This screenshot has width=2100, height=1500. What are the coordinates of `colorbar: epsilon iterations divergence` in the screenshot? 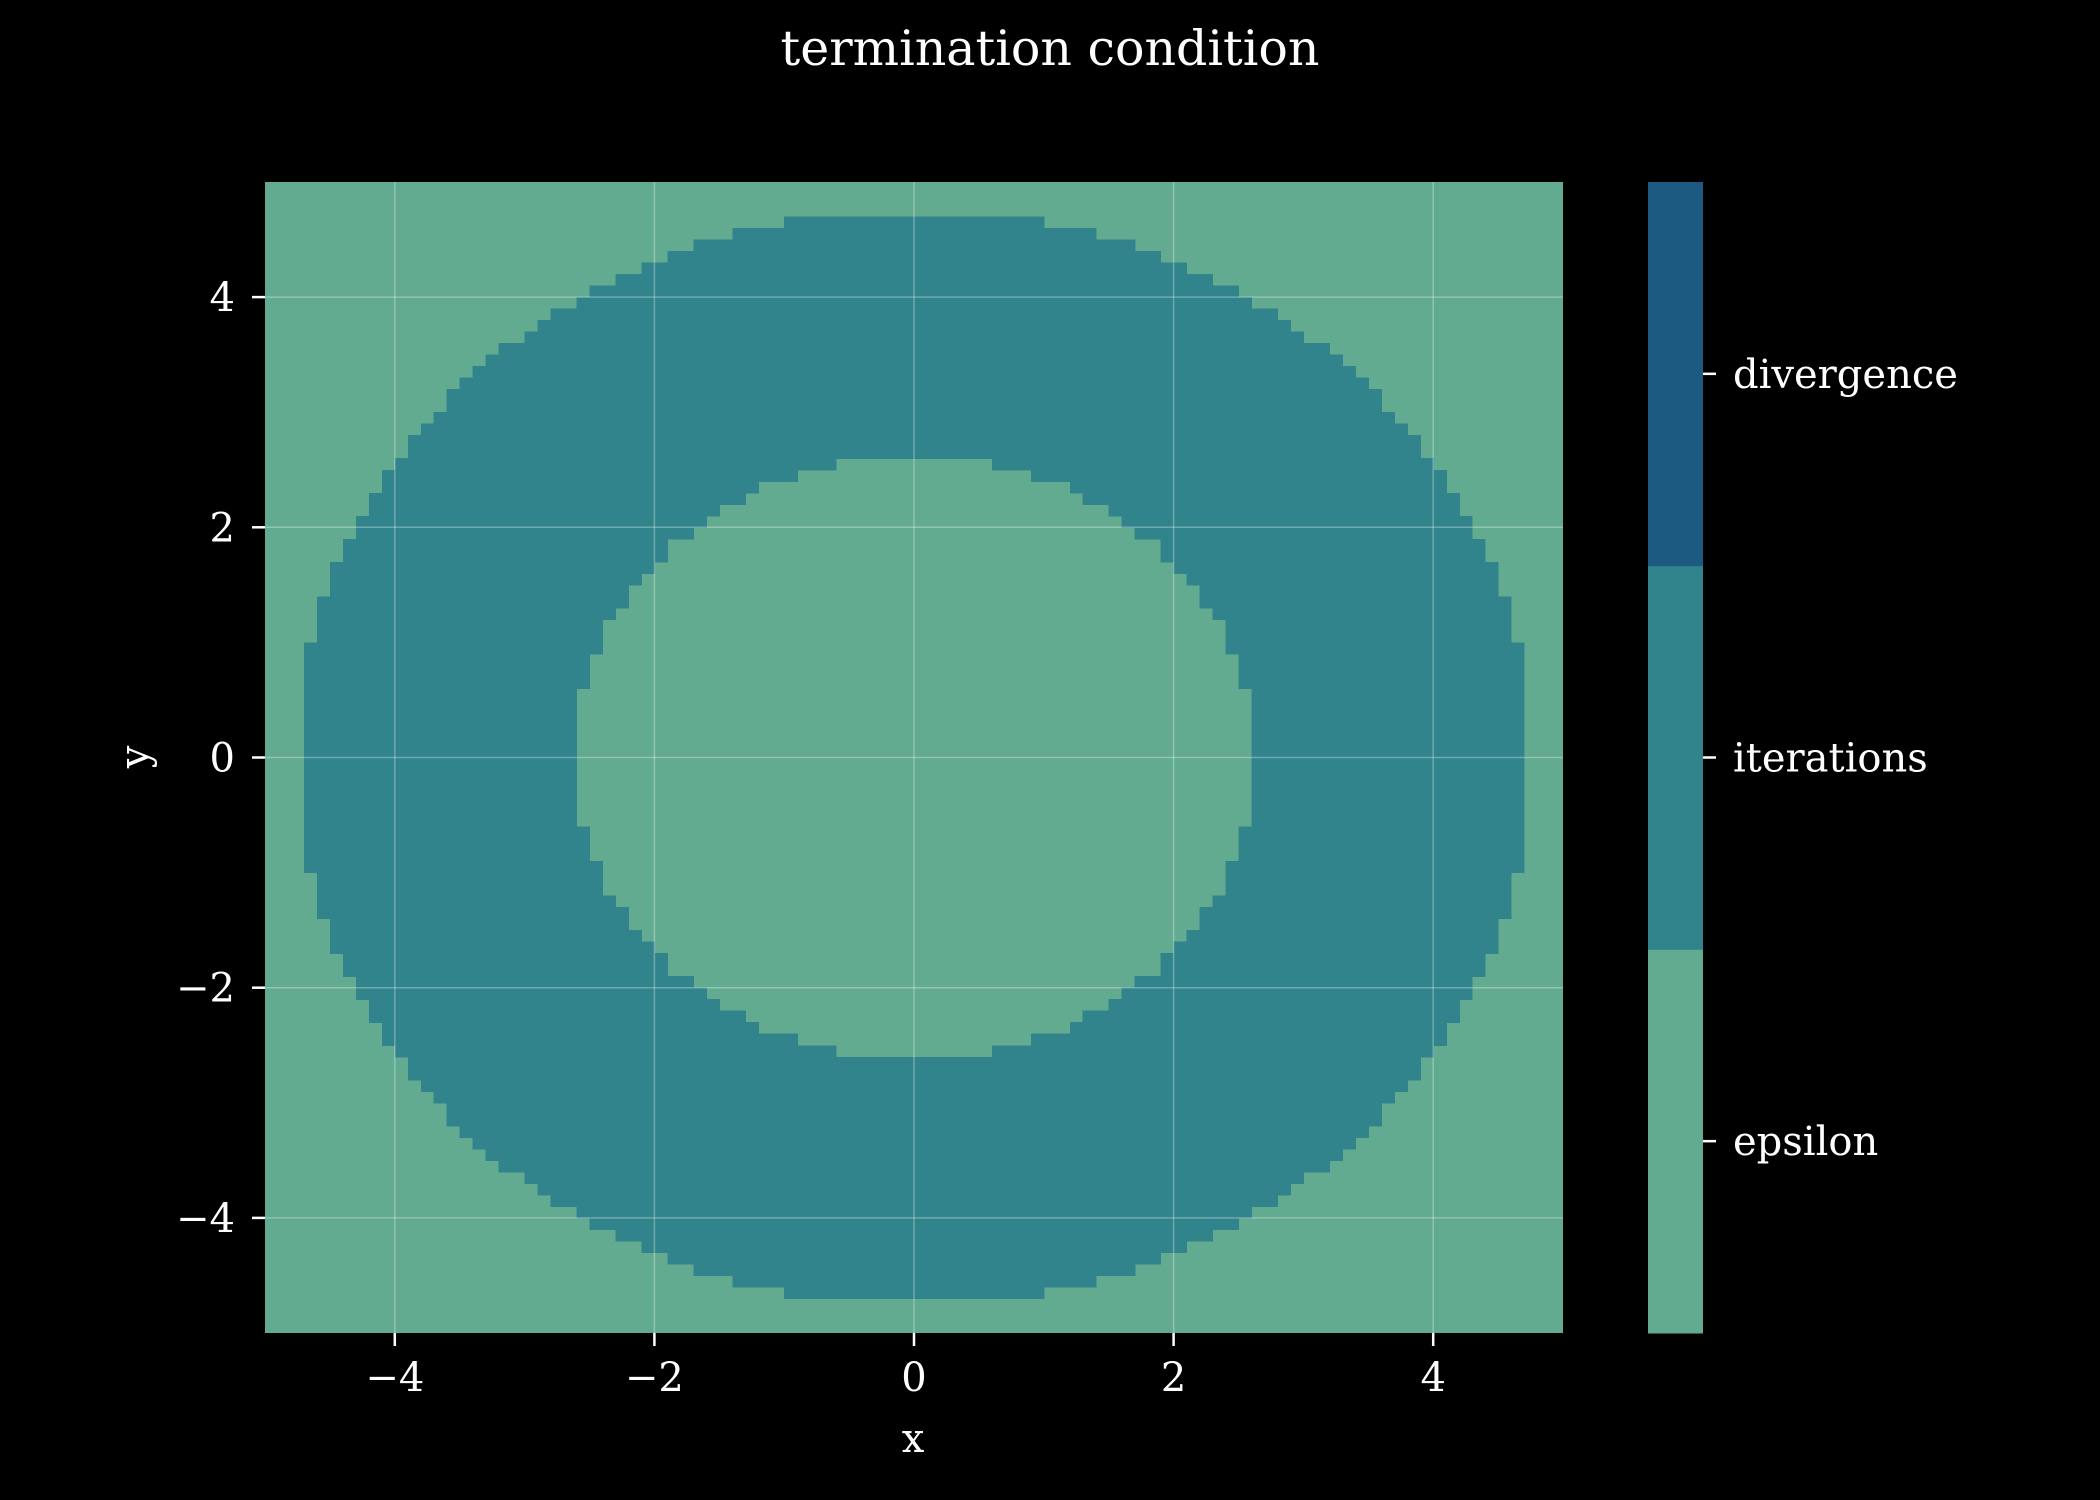 It's located at (1803, 758).